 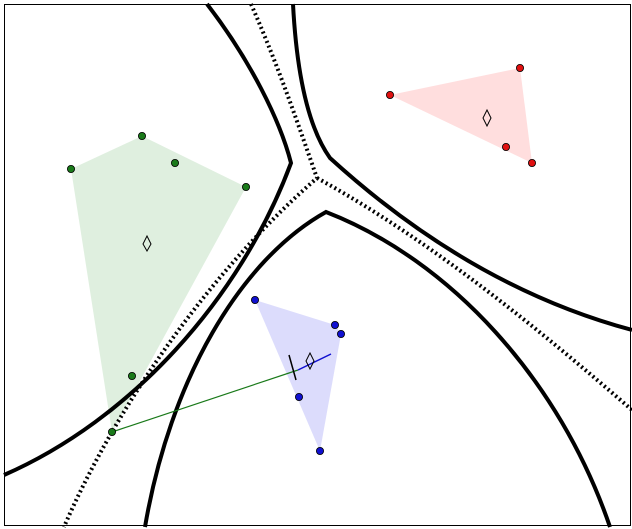 I want to click on connector-layer, so click(x=221, y=393).